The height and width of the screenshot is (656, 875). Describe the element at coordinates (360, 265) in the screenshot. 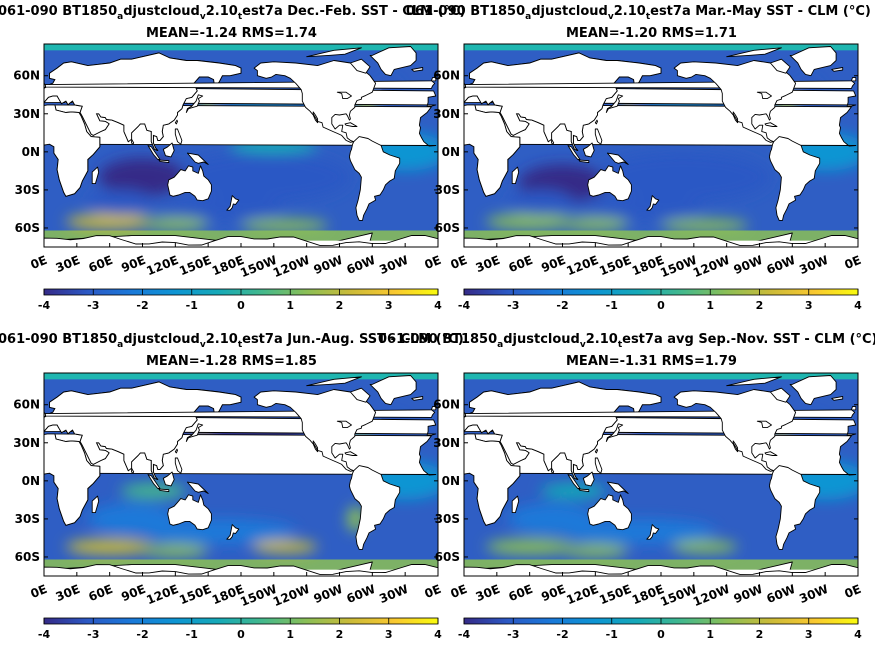

I see `lon-tick-label: 60W` at that location.